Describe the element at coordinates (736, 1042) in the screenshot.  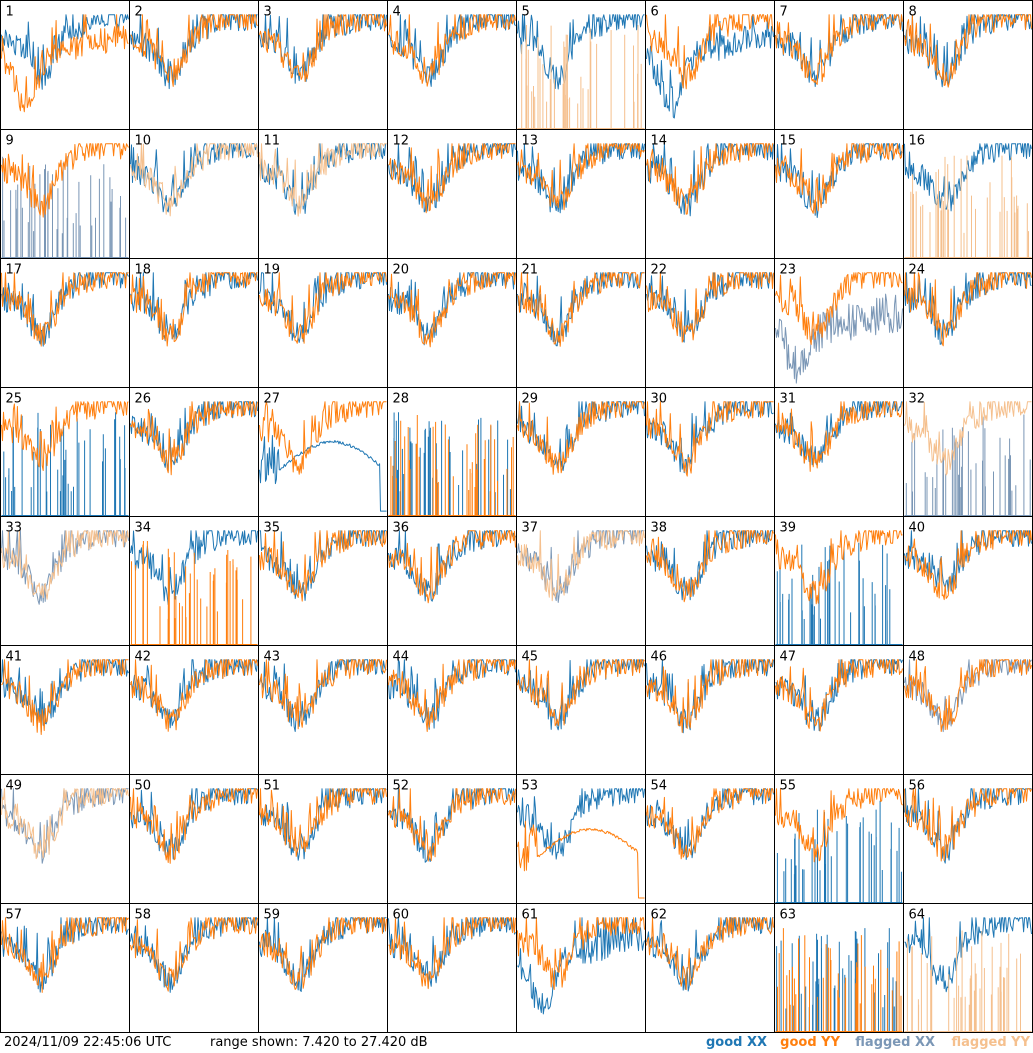
I see `legend-good-xx: good XX` at that location.